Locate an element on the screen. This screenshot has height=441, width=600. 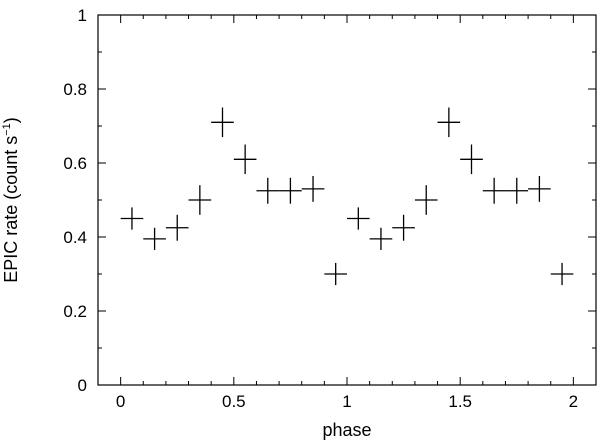
x-tick-label: 2 is located at coordinates (573, 401).